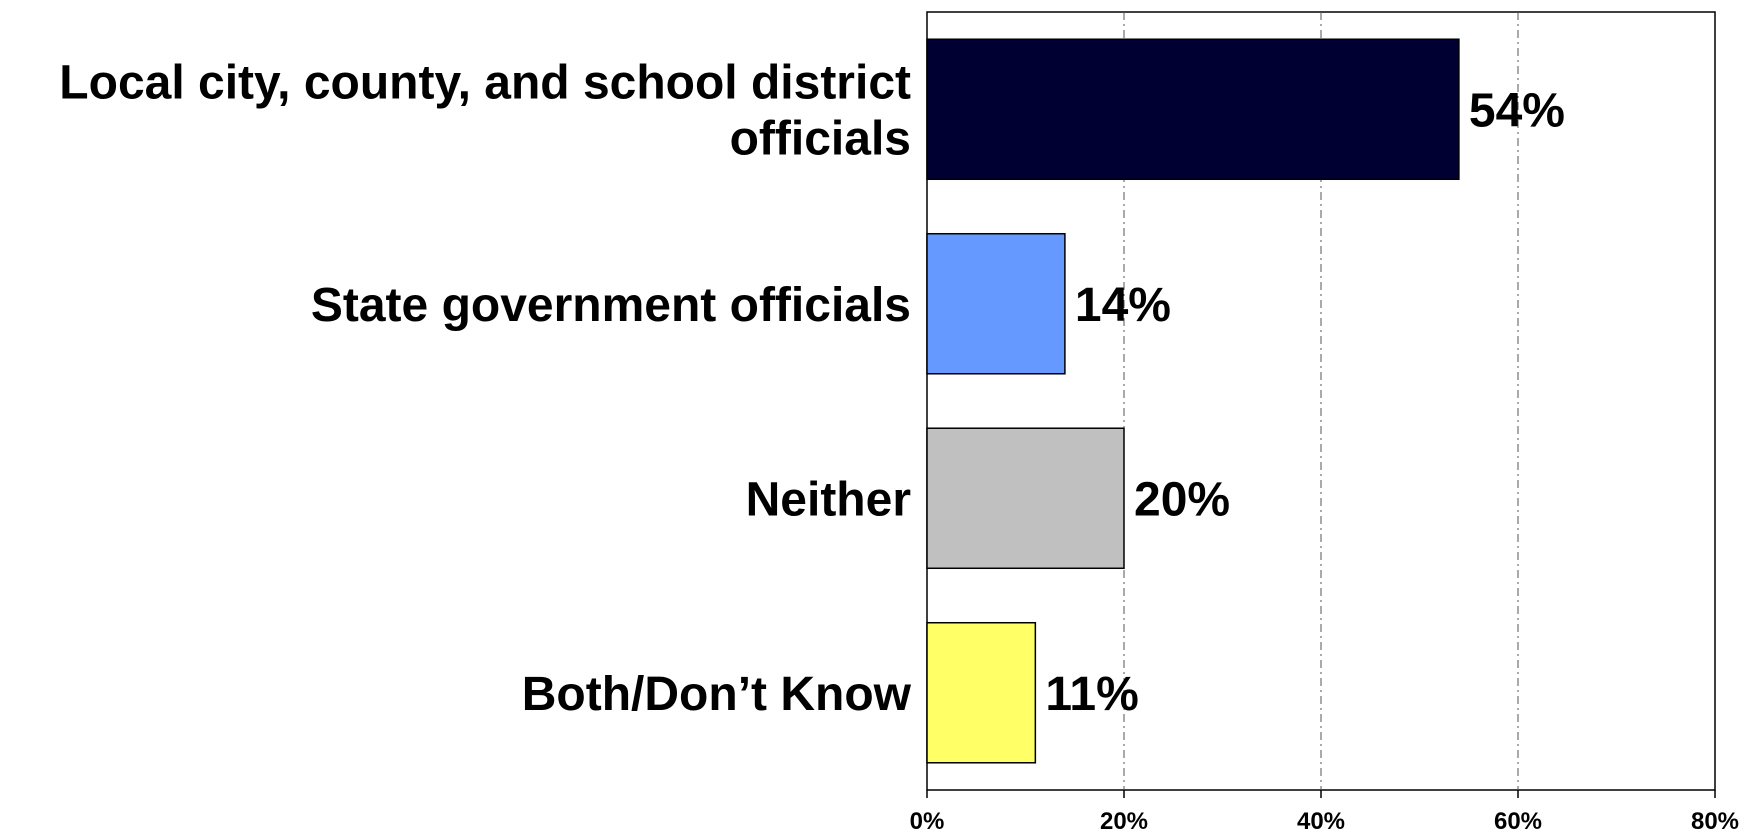  I want to click on x-tick-label: 20%, so click(1124, 821).